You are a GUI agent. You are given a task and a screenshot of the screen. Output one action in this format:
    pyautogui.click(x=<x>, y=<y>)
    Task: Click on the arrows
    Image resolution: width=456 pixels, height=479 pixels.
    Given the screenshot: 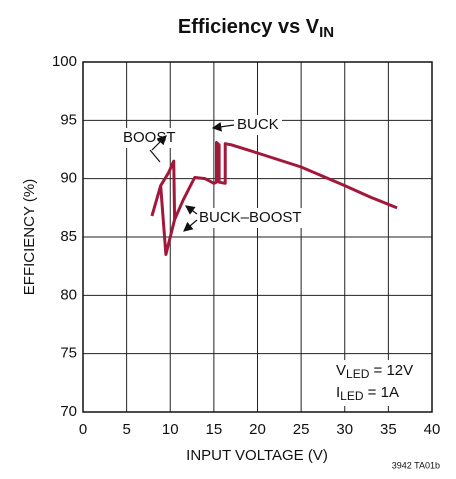 What is the action you would take?
    pyautogui.click(x=192, y=177)
    